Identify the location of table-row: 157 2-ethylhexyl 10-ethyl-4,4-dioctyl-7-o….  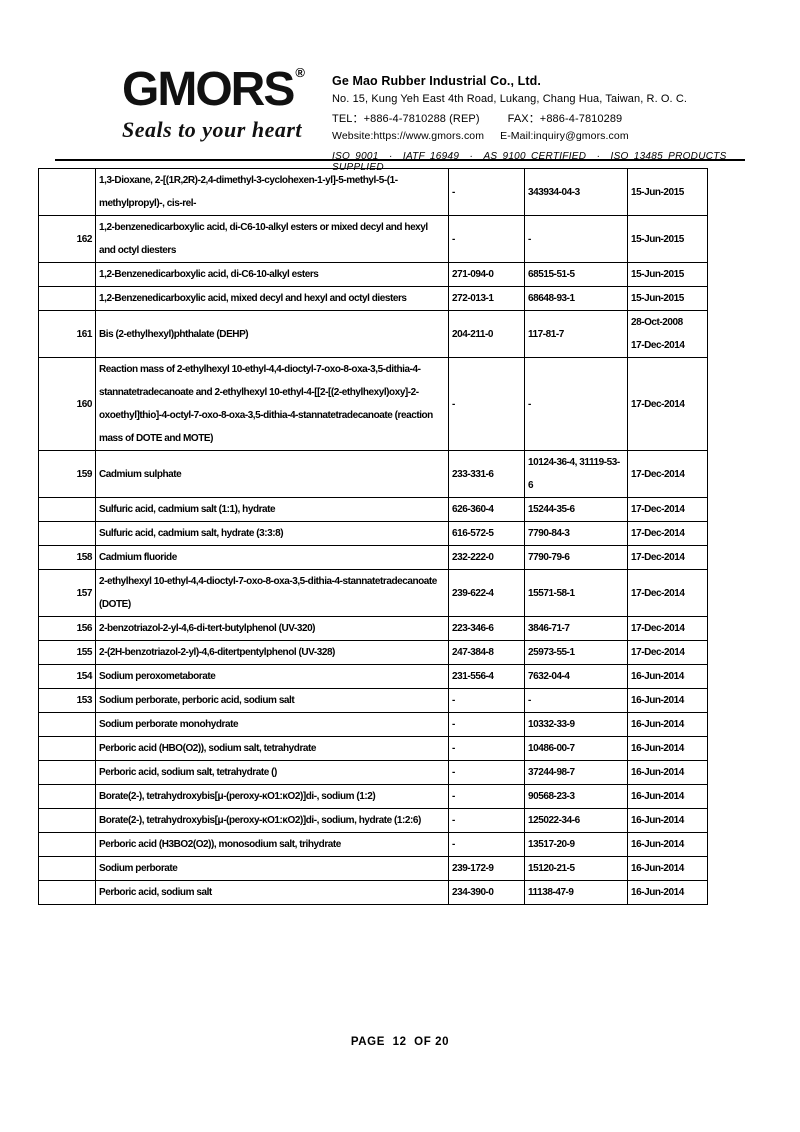
(373, 593).